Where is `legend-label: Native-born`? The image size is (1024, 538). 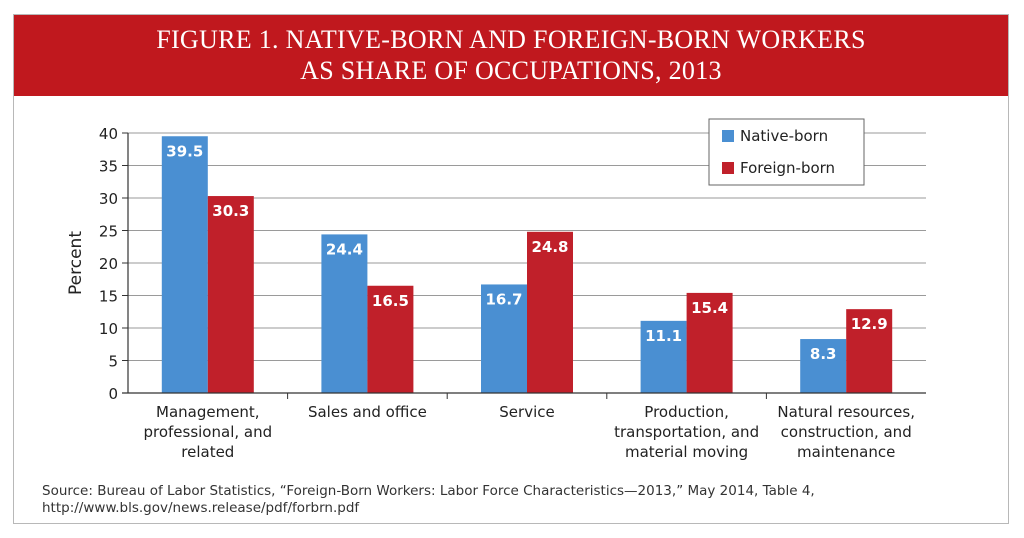 legend-label: Native-born is located at coordinates (784, 136).